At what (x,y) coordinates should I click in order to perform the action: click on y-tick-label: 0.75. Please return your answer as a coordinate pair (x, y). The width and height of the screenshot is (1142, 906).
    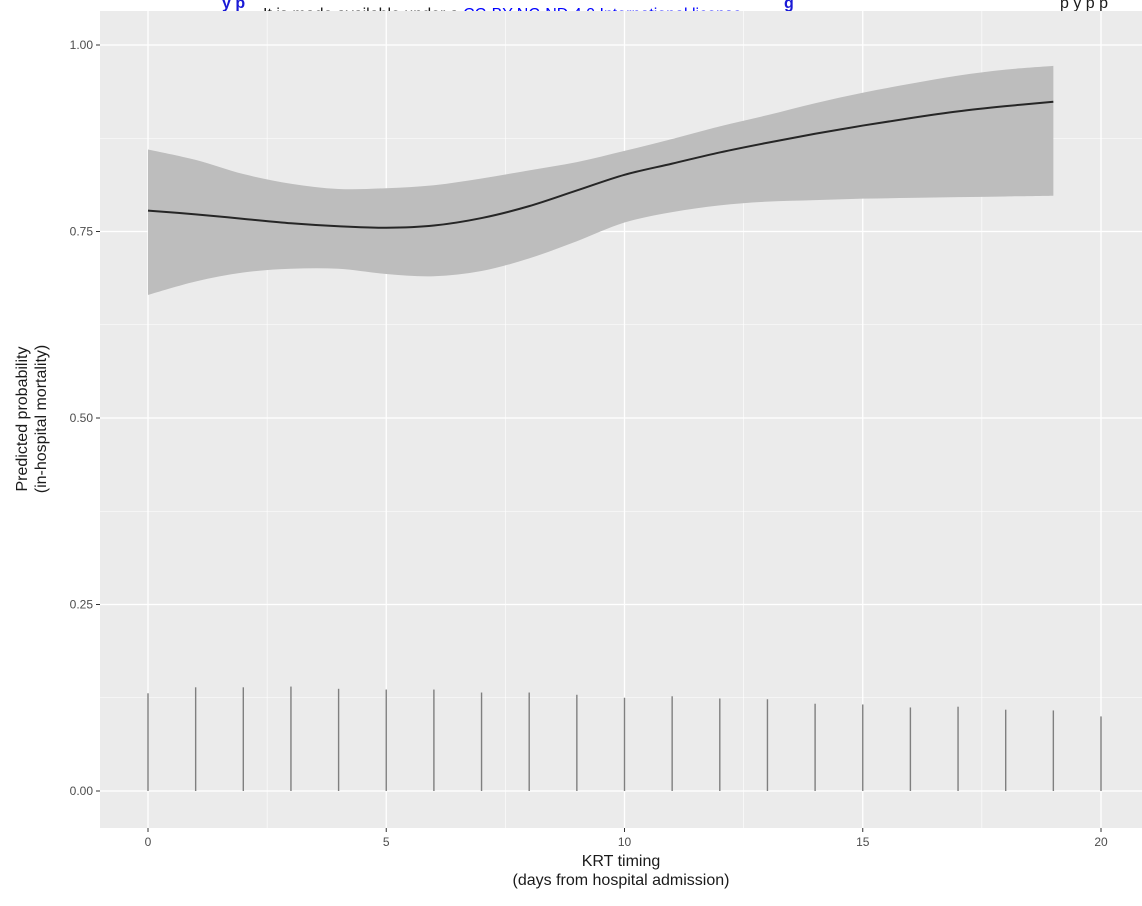
    Looking at the image, I should click on (82, 232).